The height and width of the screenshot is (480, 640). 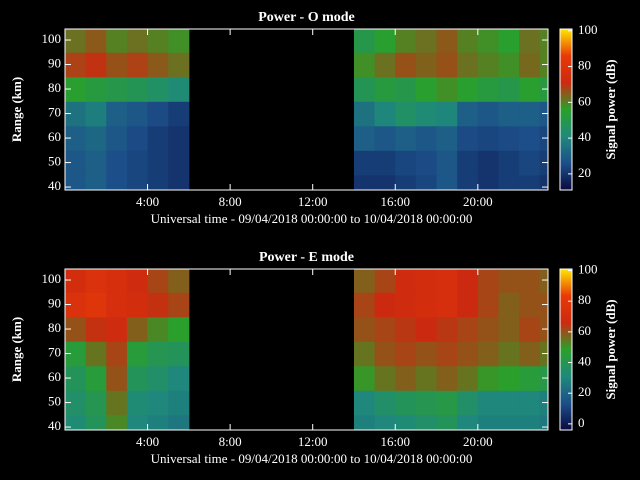 What do you see at coordinates (584, 361) in the screenshot?
I see `colorbar-tick-label: 40` at bounding box center [584, 361].